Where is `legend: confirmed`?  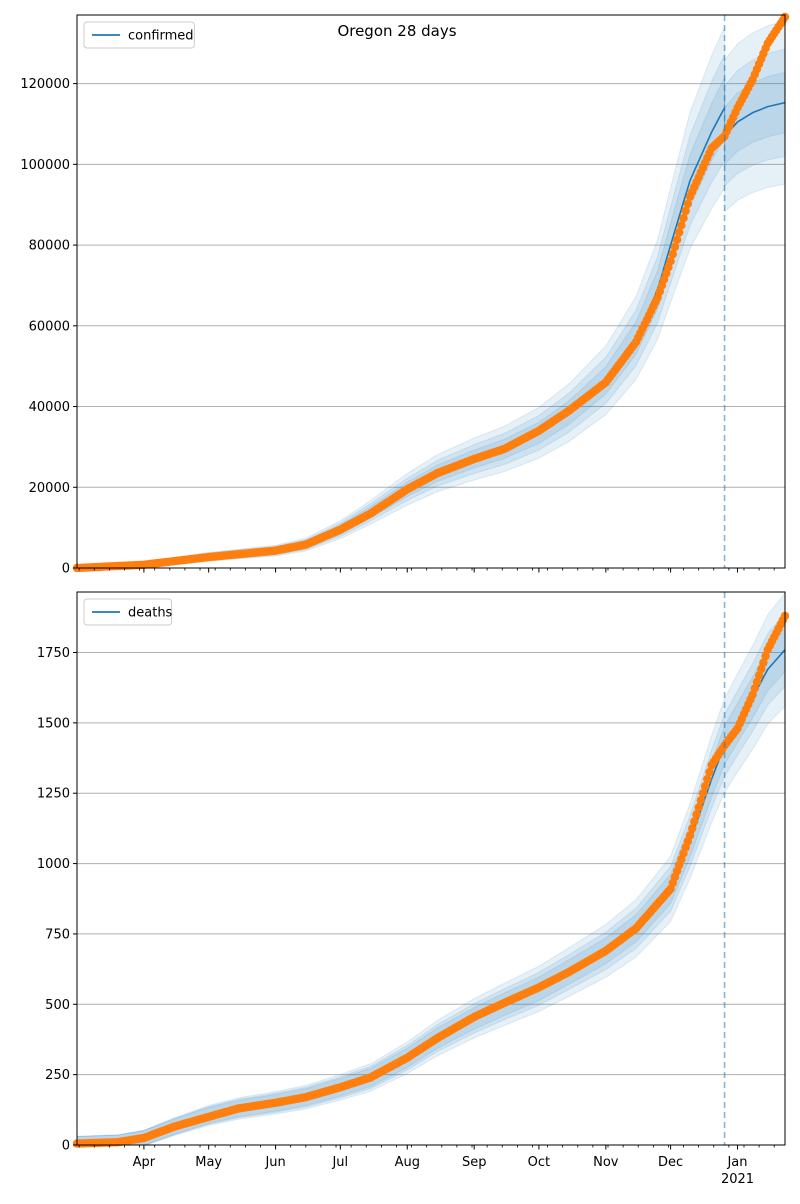 legend: confirmed is located at coordinates (139, 35).